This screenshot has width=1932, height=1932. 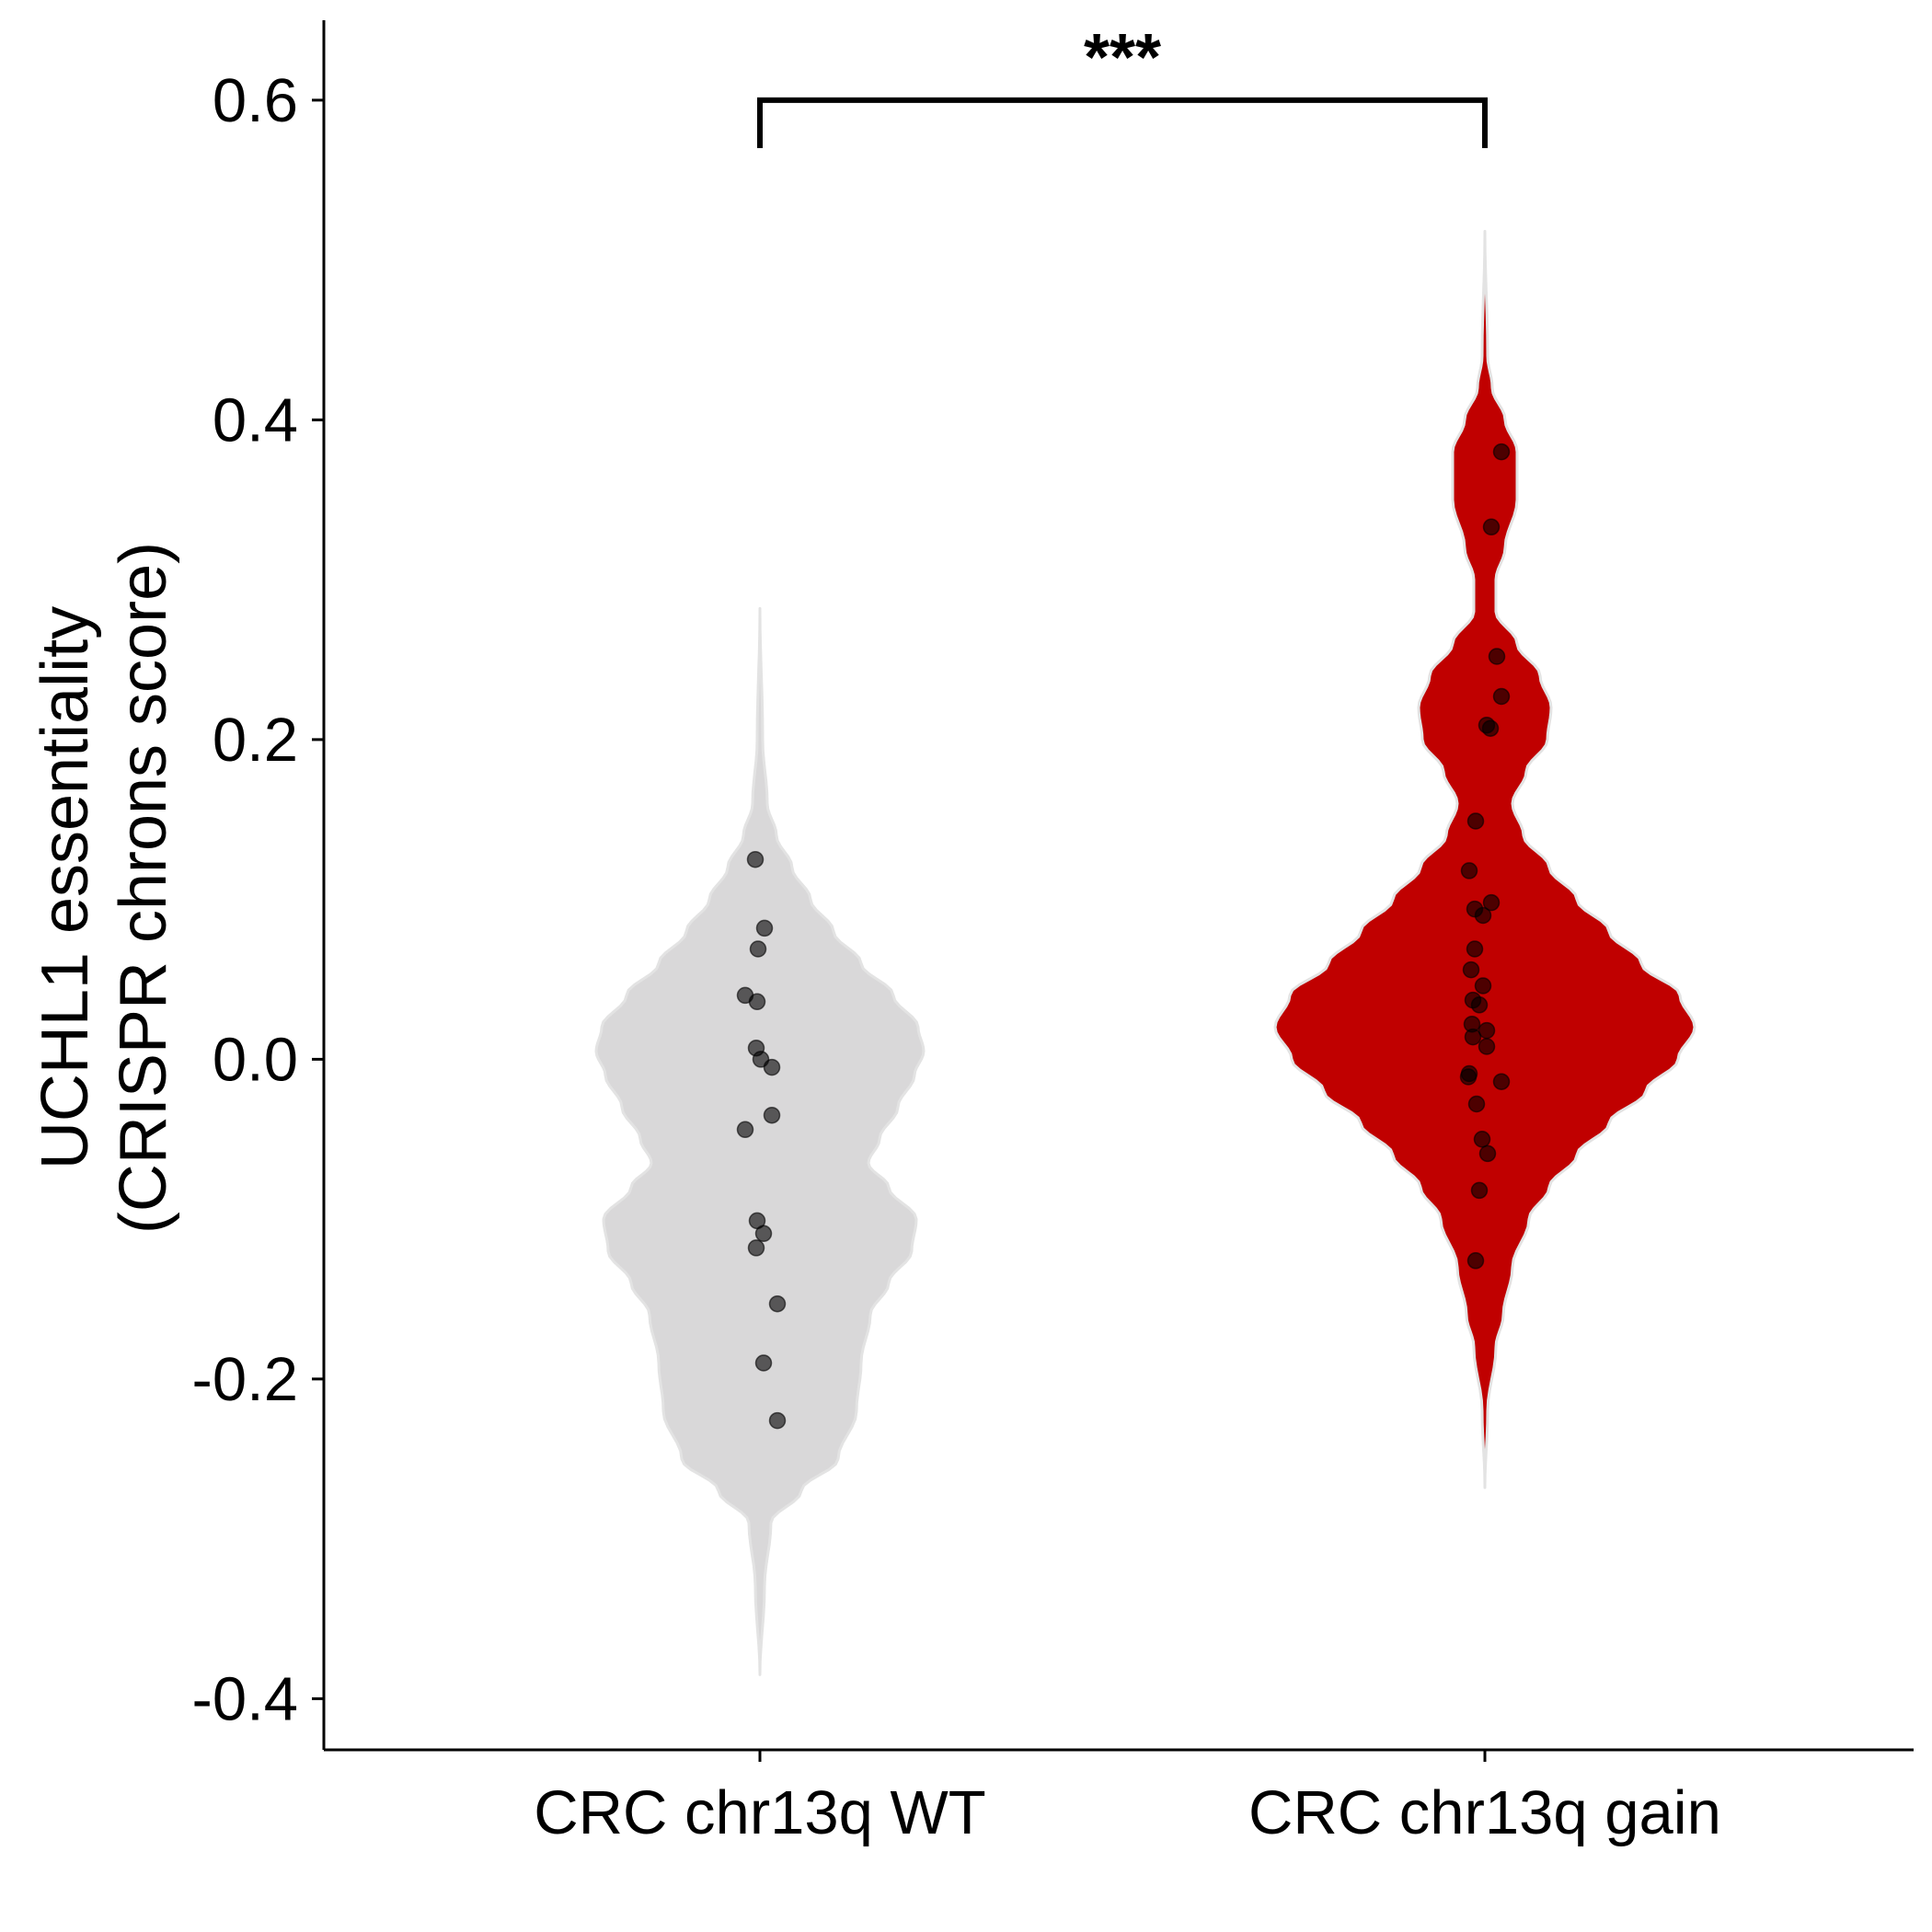 What do you see at coordinates (258, 899) in the screenshot?
I see `y-ticks: -0.4 -0.2 0.0 0.2 0.4 0.6` at bounding box center [258, 899].